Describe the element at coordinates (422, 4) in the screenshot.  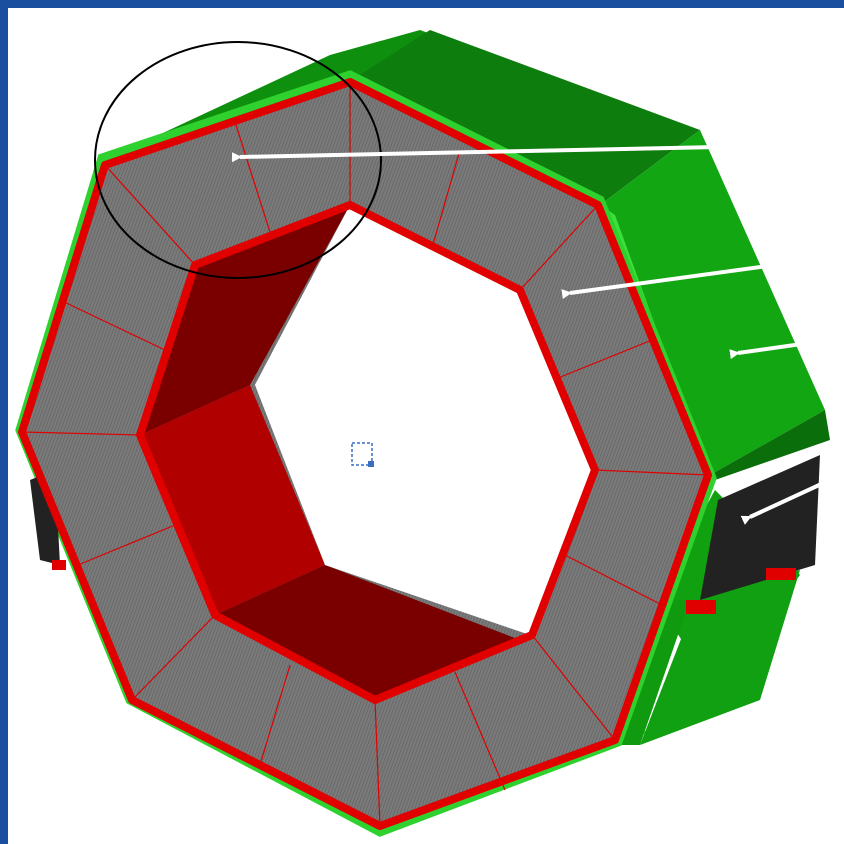
I see `slide-top-band` at that location.